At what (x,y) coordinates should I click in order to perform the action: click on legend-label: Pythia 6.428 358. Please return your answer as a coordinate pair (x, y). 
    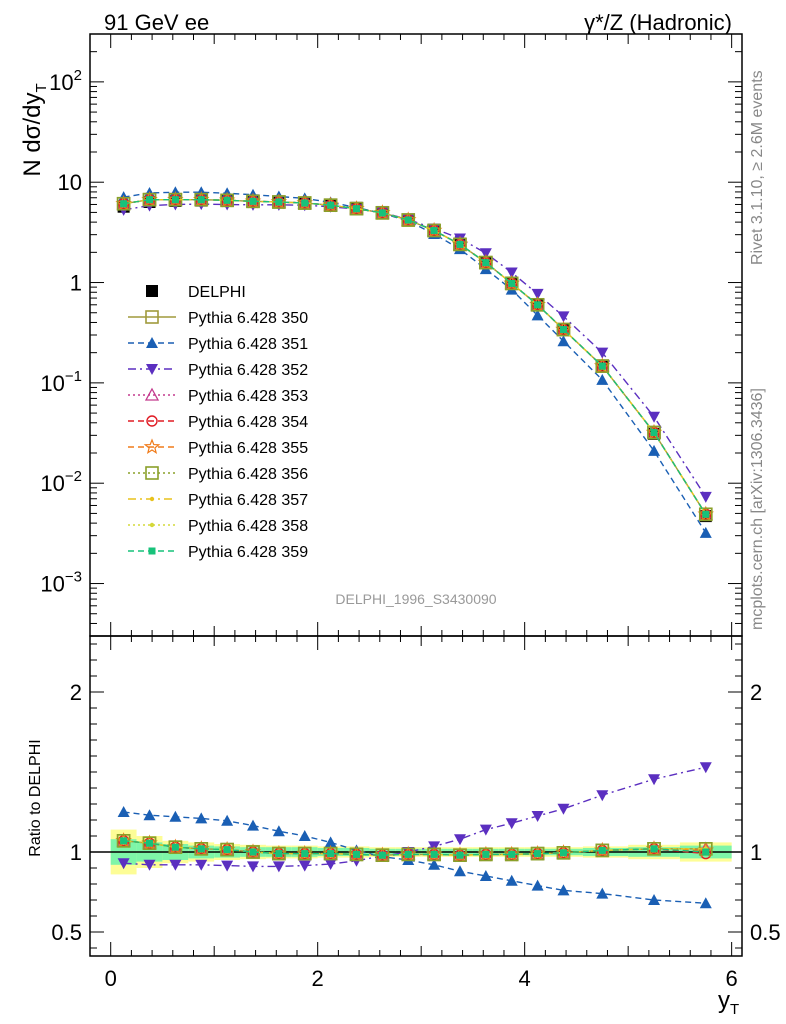
    Looking at the image, I should click on (248, 526).